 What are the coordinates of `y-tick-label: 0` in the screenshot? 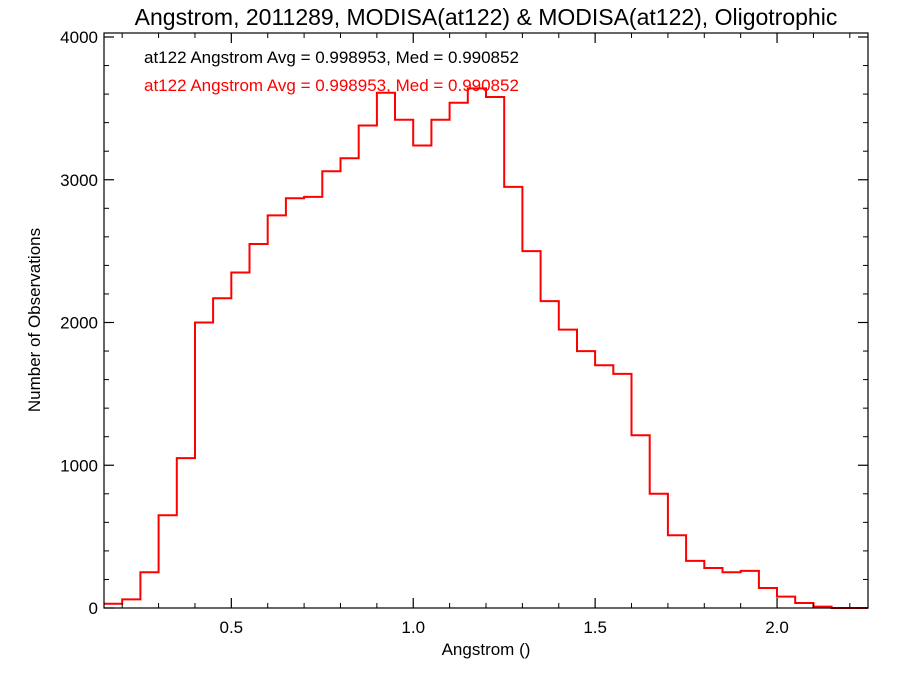 It's located at (93, 608).